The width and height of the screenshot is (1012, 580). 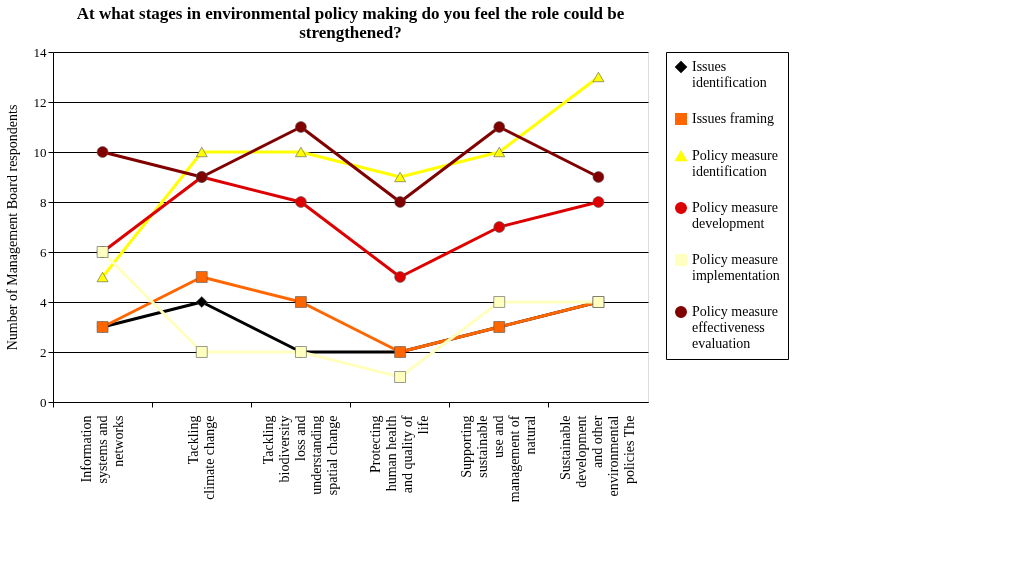 What do you see at coordinates (102, 449) in the screenshot?
I see `x-tick-label: Information systems and networks` at bounding box center [102, 449].